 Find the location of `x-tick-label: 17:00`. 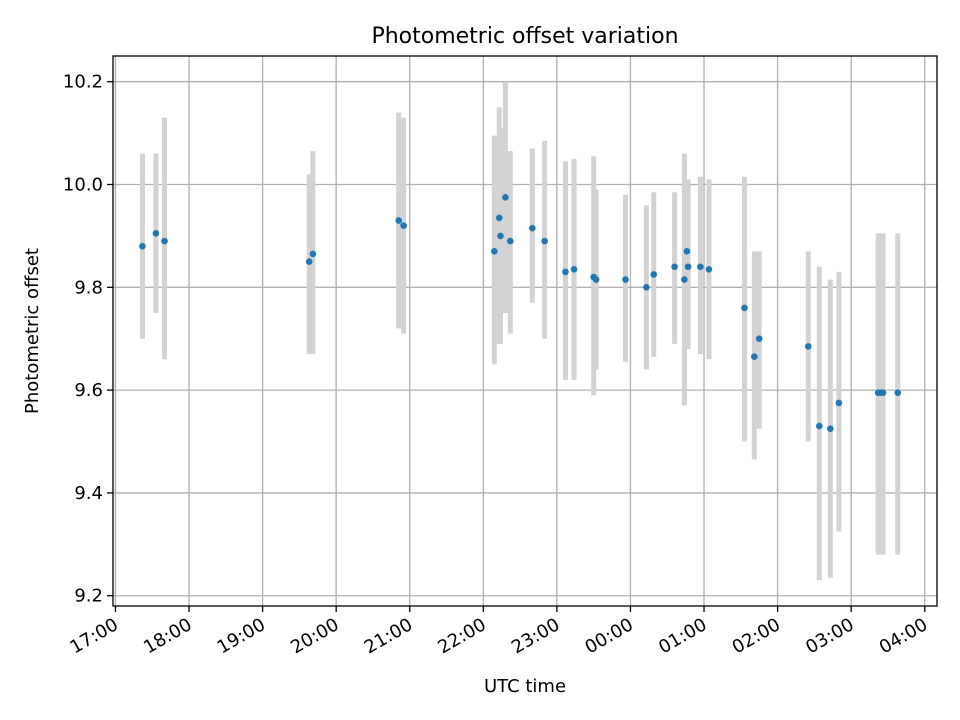

x-tick-label: 17:00 is located at coordinates (94, 636).